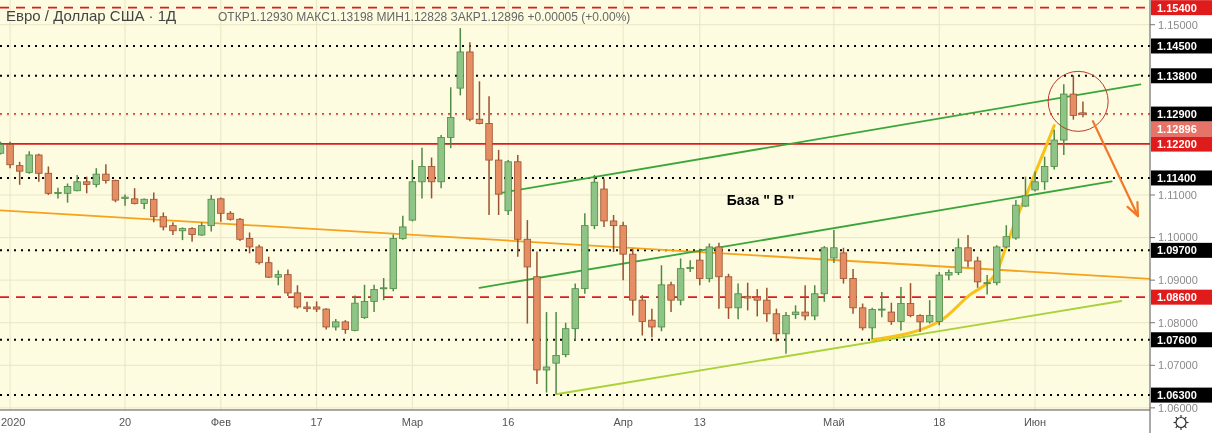 This screenshot has width=1212, height=433. I want to click on ref-line-label: 1.12200, so click(1177, 143).